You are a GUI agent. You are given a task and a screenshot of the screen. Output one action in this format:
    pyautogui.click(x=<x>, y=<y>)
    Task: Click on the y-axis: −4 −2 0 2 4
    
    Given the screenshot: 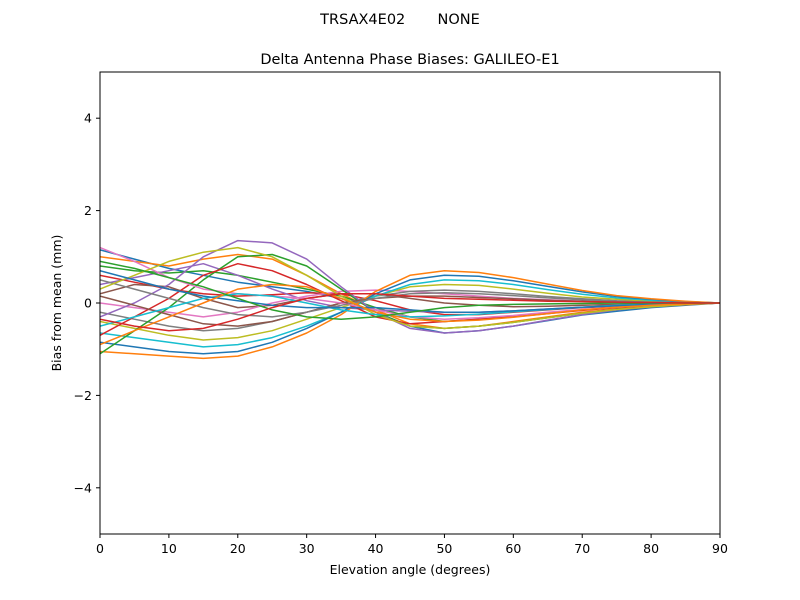 What is the action you would take?
    pyautogui.click(x=87, y=303)
    